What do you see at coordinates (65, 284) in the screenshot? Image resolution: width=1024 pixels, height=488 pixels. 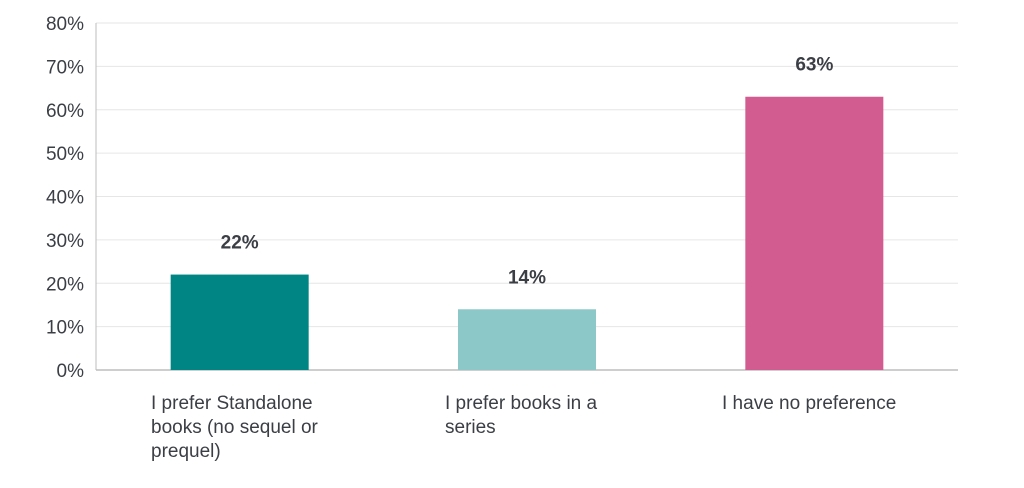 I see `y-tick-label-20: 20%` at bounding box center [65, 284].